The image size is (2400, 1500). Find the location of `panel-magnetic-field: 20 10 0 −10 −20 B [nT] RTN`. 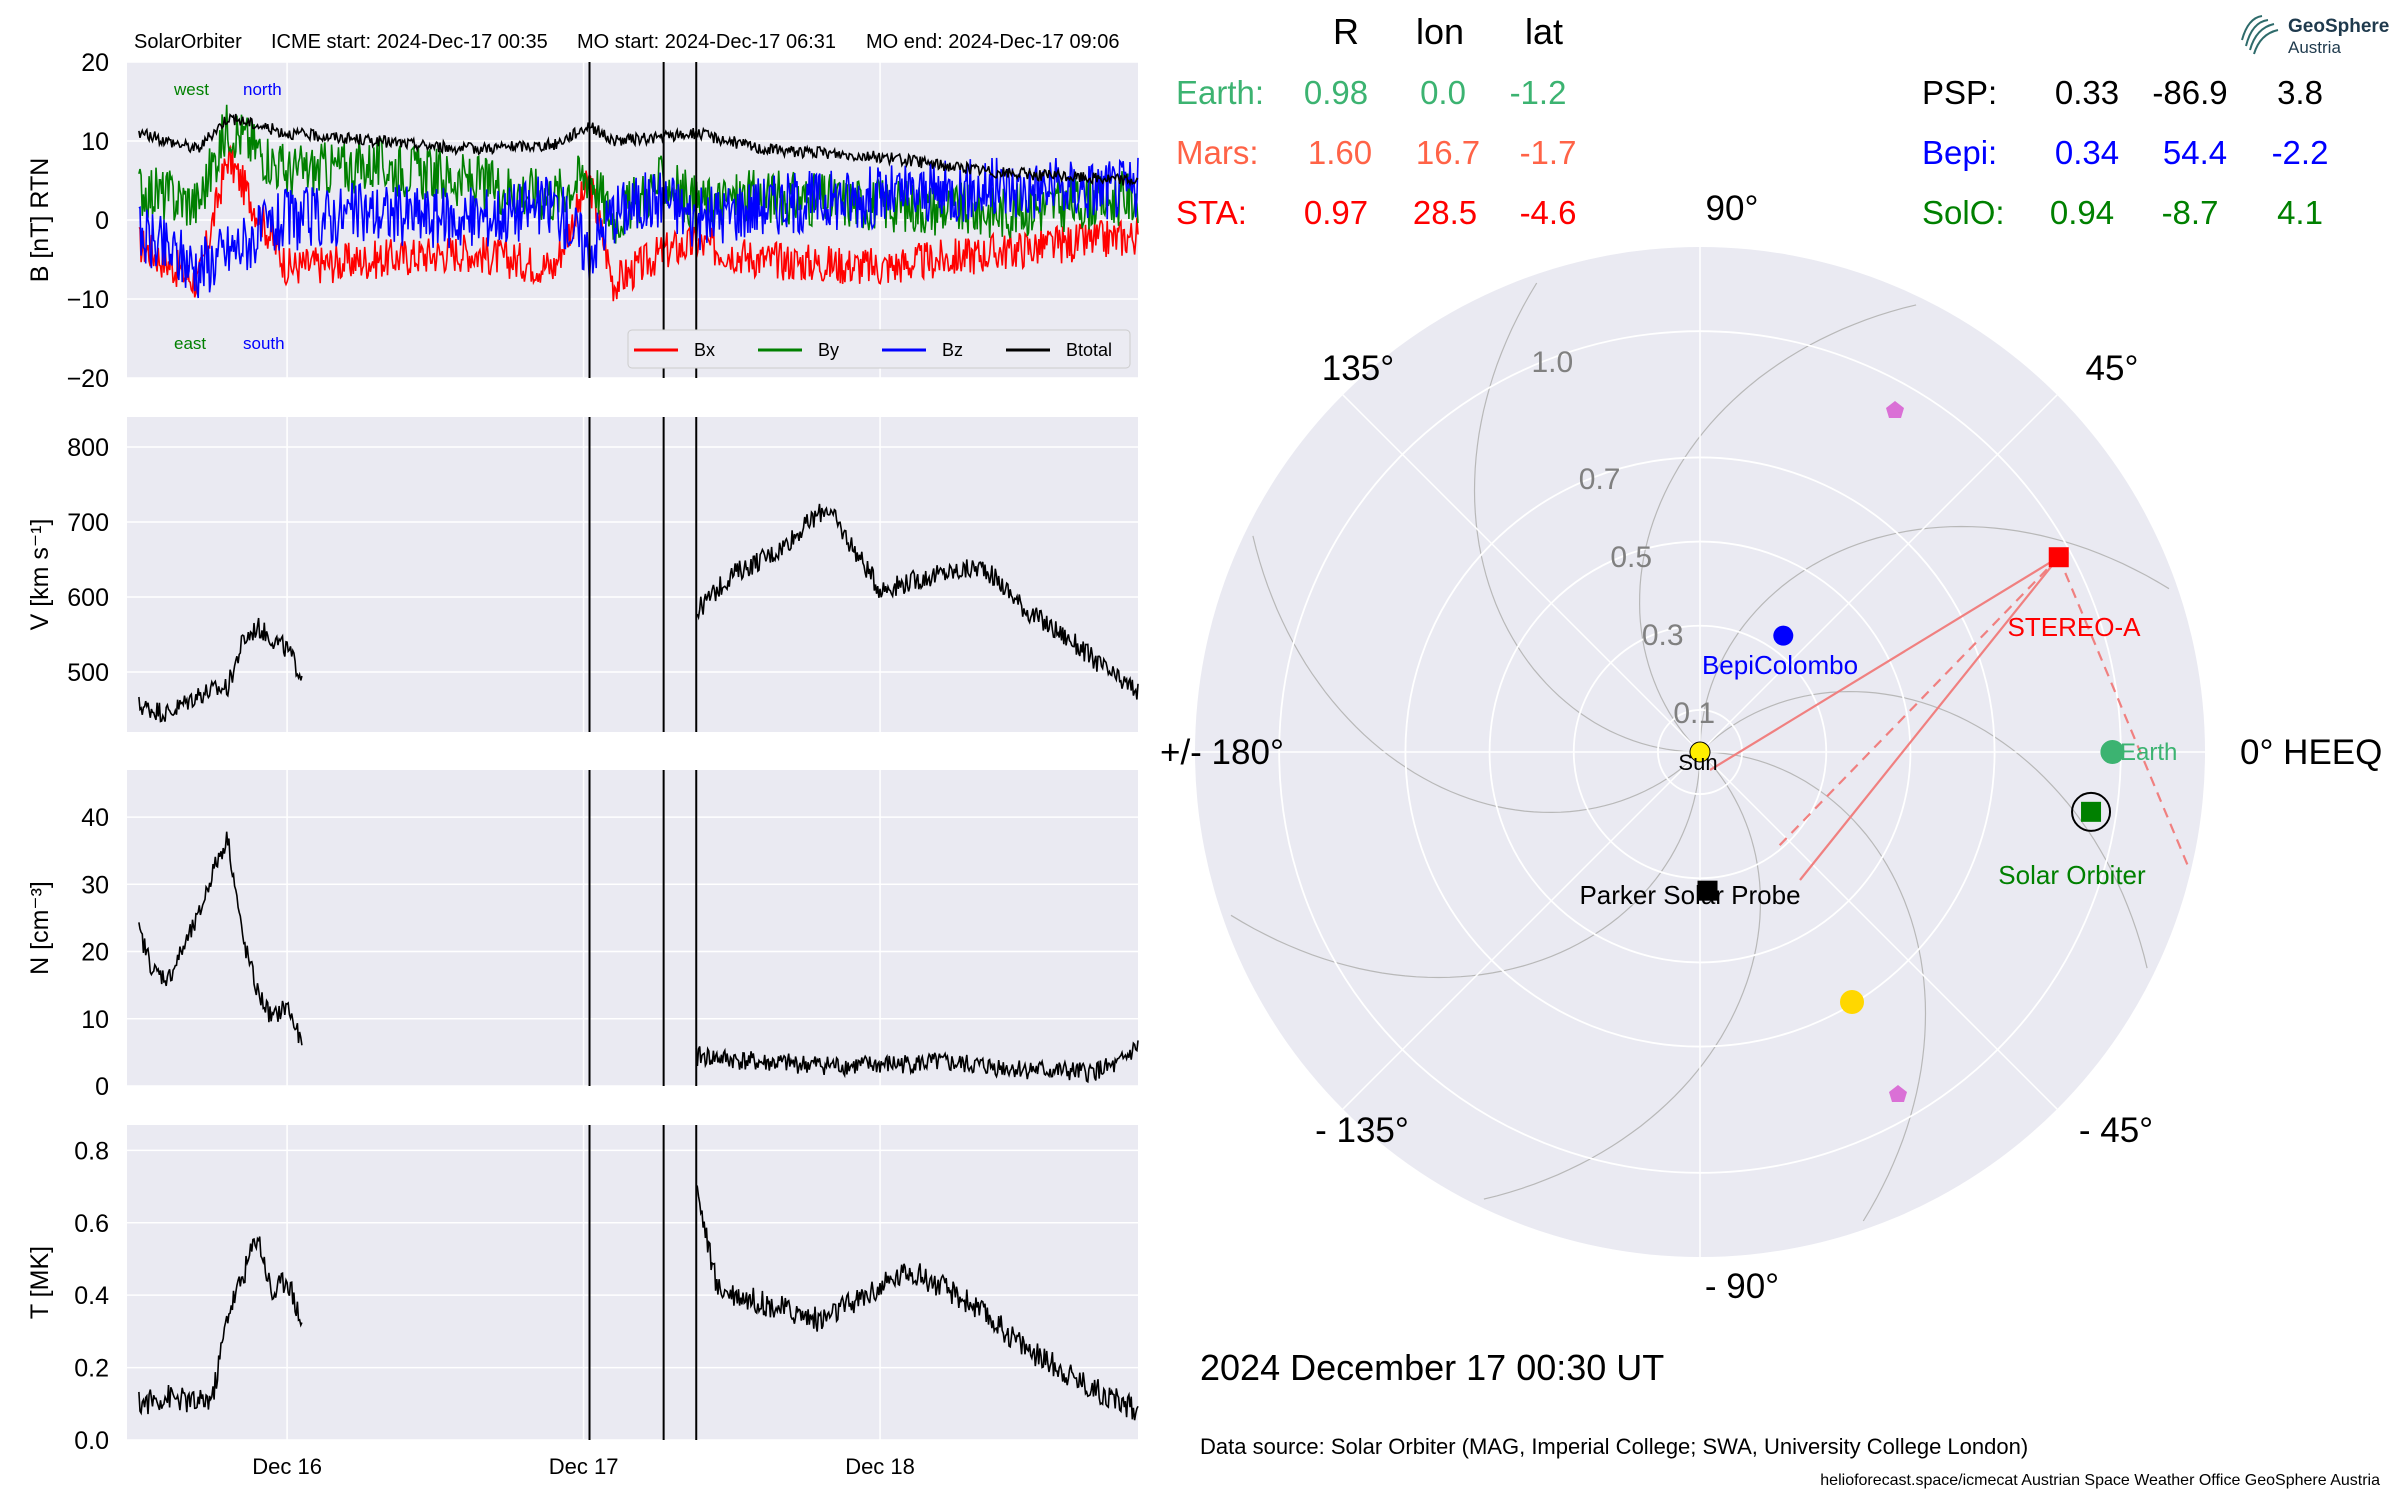

panel-magnetic-field: 20 10 0 −10 −20 B [nT] RTN is located at coordinates (582, 221).